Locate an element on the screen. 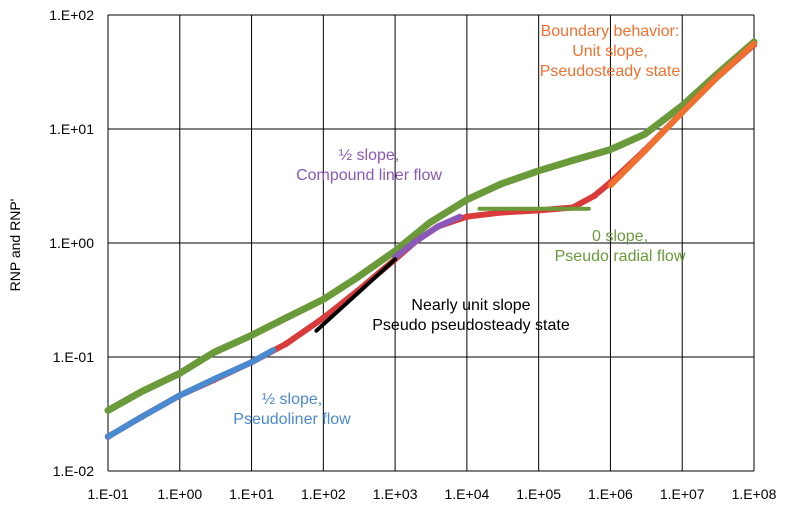  annotation-line: Pseudosteady state is located at coordinates (610, 71).